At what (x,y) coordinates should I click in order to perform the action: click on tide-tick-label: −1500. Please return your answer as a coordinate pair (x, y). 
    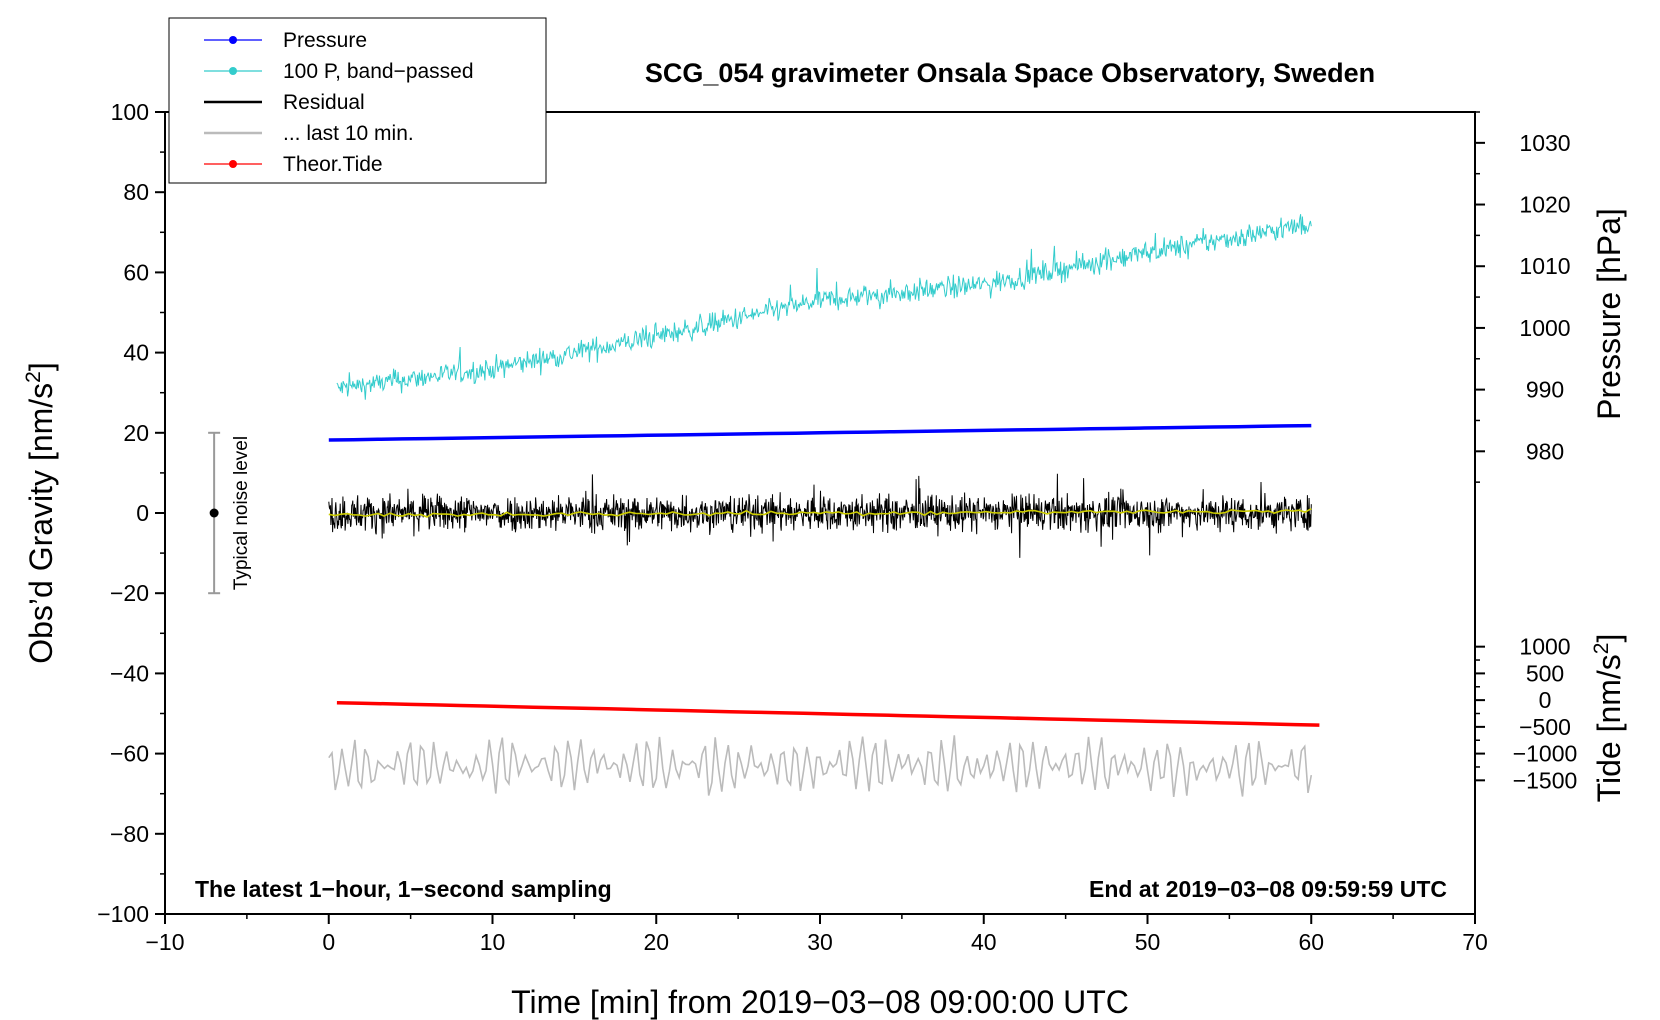
    Looking at the image, I should click on (1545, 780).